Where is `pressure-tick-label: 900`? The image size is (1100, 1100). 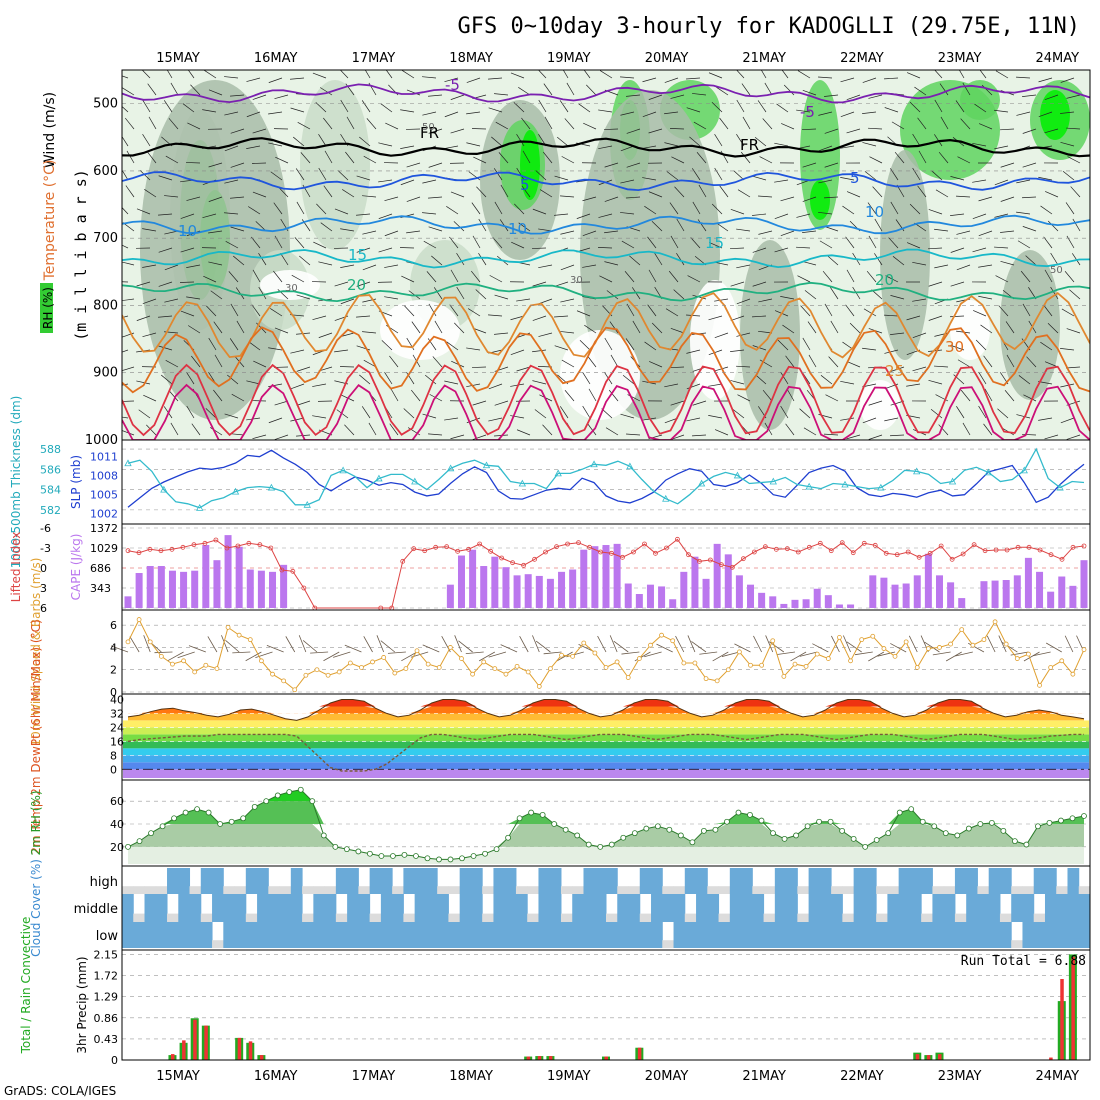 pressure-tick-label: 900 is located at coordinates (105, 373).